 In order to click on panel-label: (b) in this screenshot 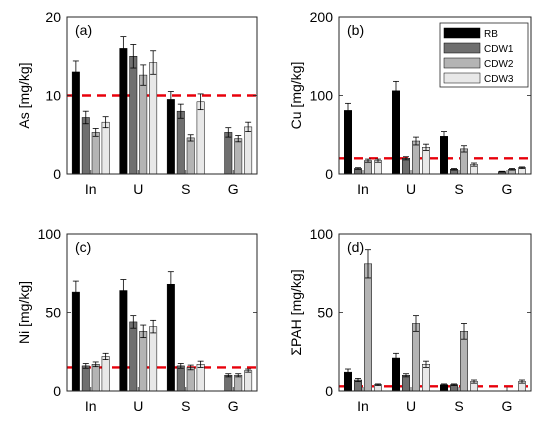, I will do `click(355, 30)`.